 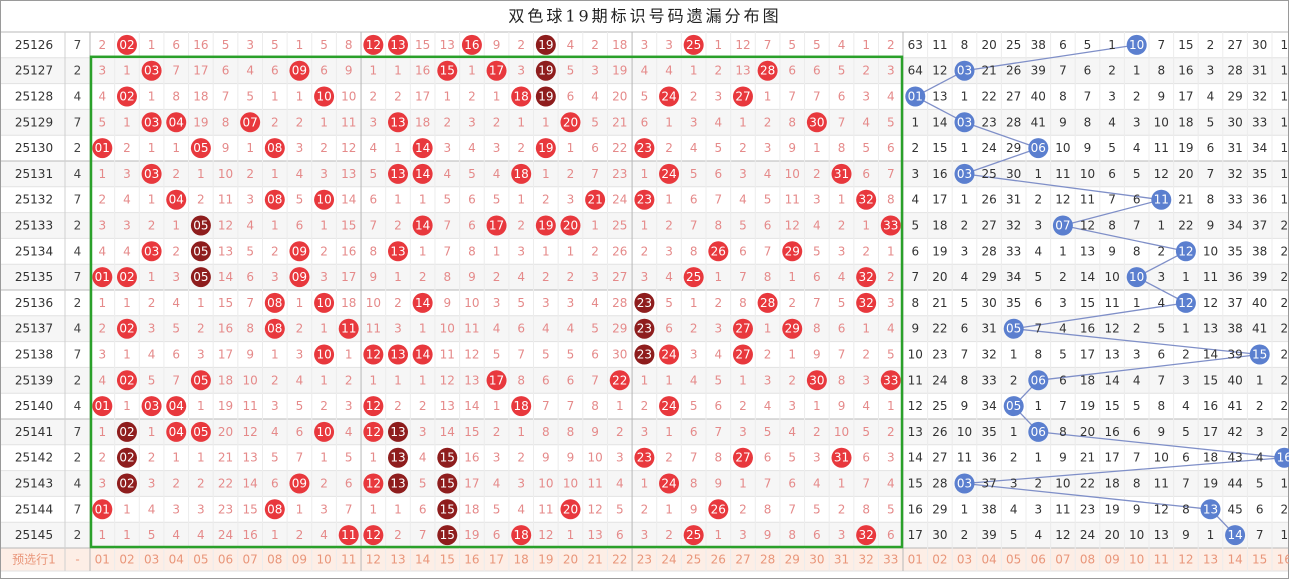 I want to click on red-omission: 30, so click(x=619, y=355).